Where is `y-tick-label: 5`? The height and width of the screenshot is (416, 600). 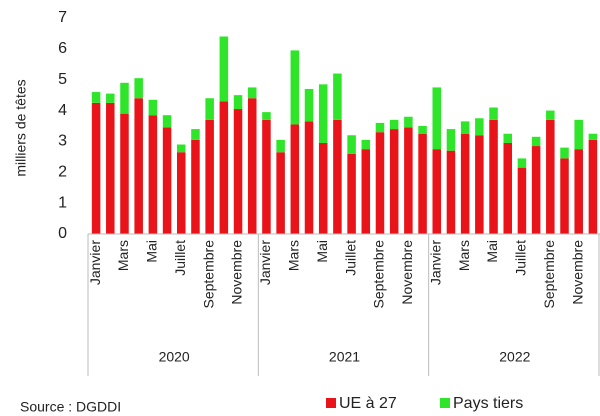 y-tick-label: 5 is located at coordinates (62, 79).